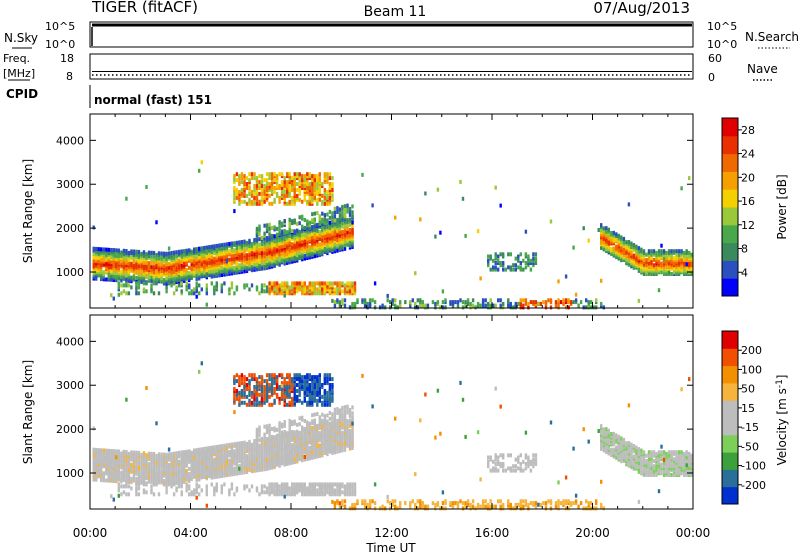 The image size is (800, 558). What do you see at coordinates (70, 184) in the screenshot?
I see `power-ytick-label: 3000` at bounding box center [70, 184].